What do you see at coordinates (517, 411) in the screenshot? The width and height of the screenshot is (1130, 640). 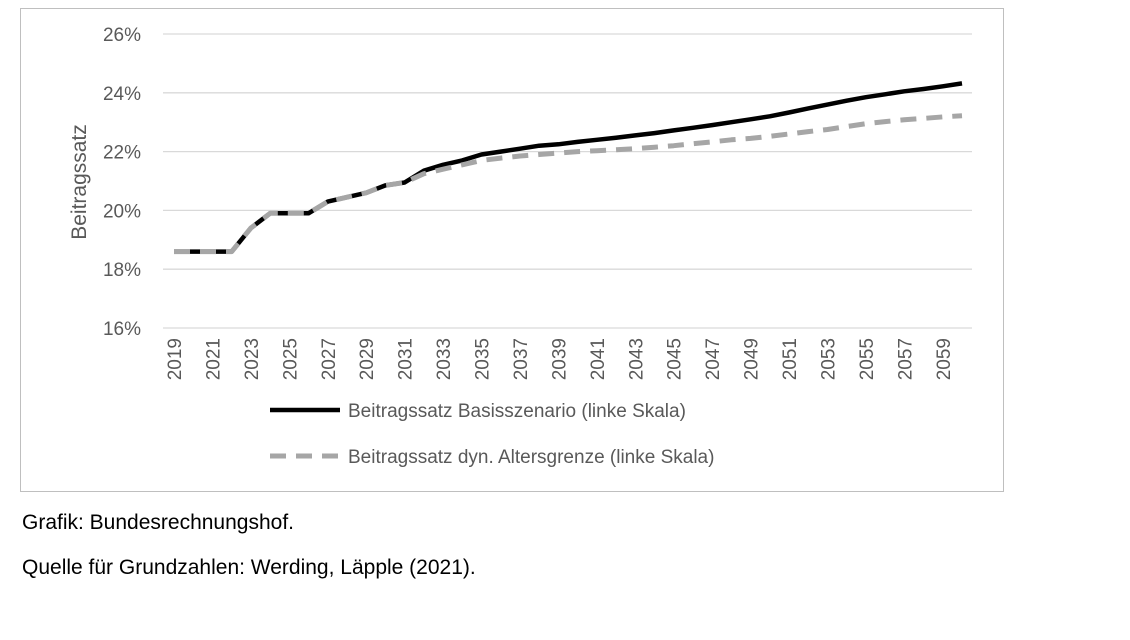 I see `legend-label: Beitragssatz Basisszenario (linke Skala)` at bounding box center [517, 411].